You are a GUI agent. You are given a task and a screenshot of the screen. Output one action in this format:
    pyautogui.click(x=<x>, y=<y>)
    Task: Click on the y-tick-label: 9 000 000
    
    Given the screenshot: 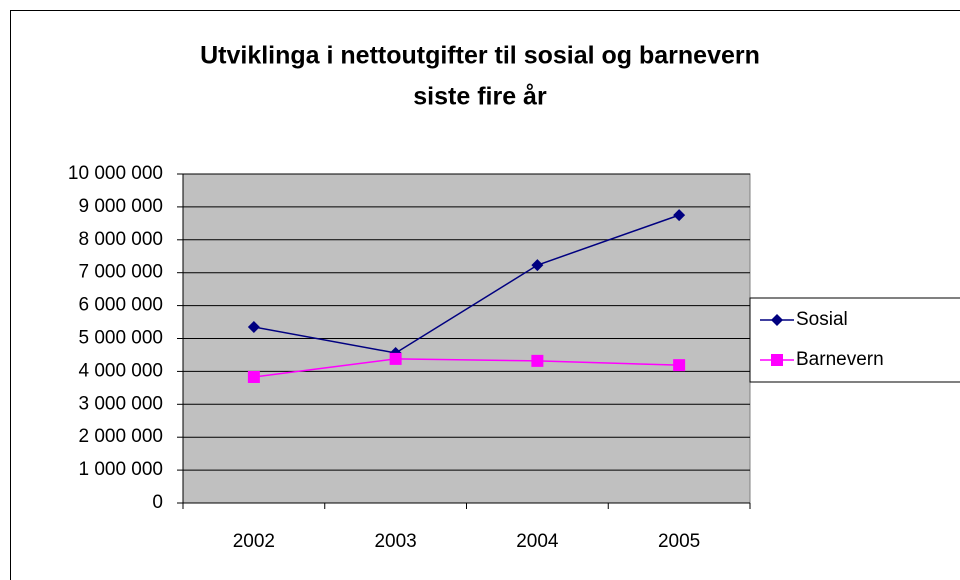 What is the action you would take?
    pyautogui.click(x=120, y=206)
    